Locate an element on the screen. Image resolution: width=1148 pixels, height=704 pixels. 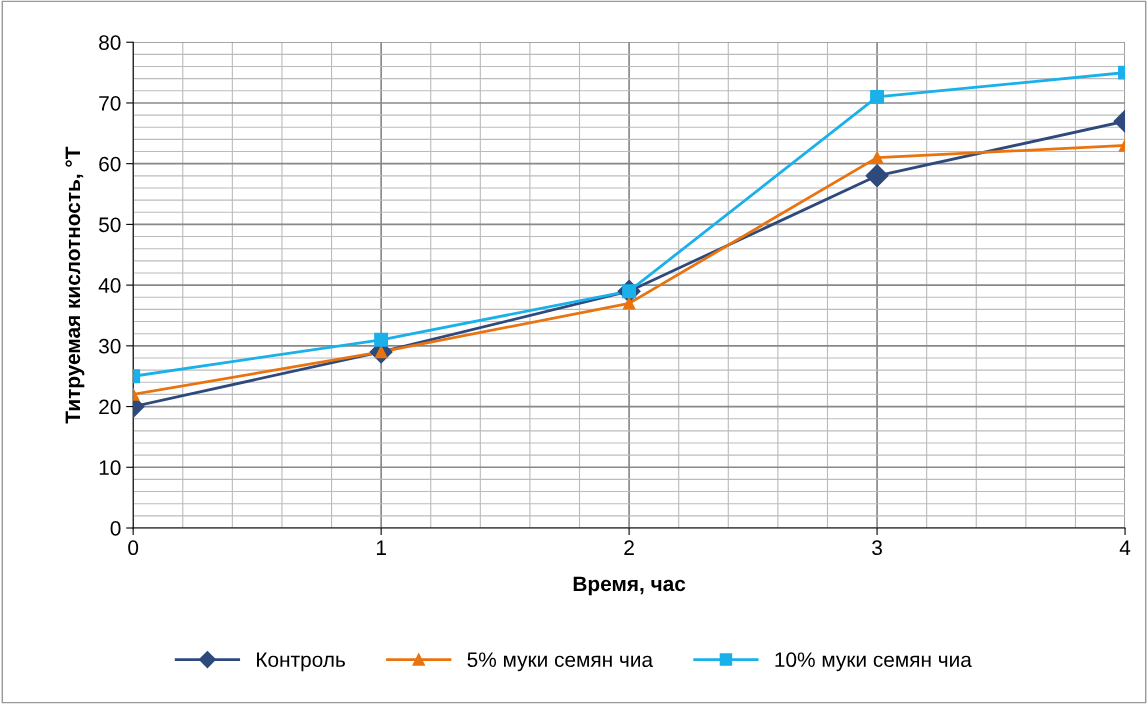
y-tick-label: 40 is located at coordinates (109, 285).